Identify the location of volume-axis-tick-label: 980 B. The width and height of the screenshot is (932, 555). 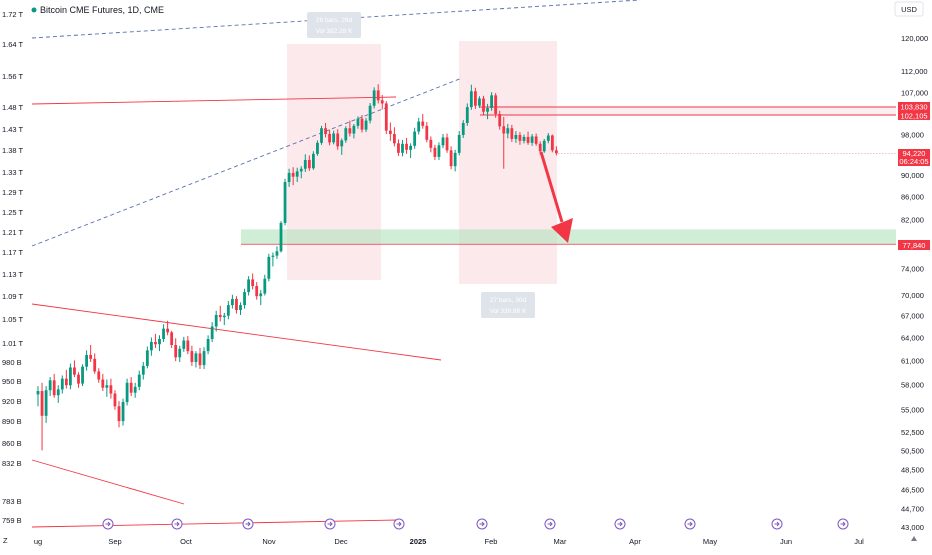
(12, 362).